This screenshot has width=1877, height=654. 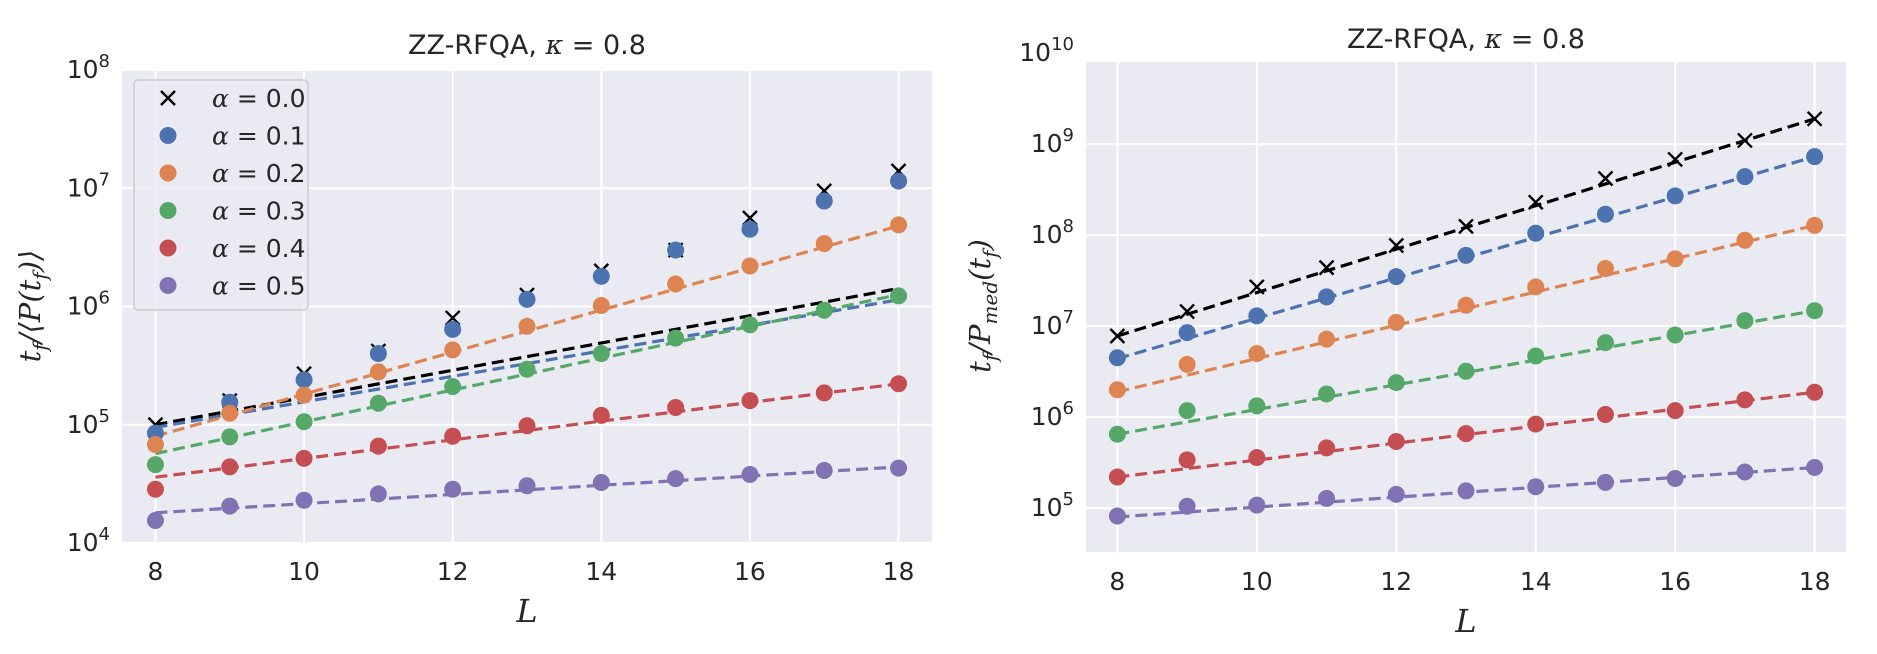 What do you see at coordinates (259, 286) in the screenshot?
I see `legend-label: α = 0.5` at bounding box center [259, 286].